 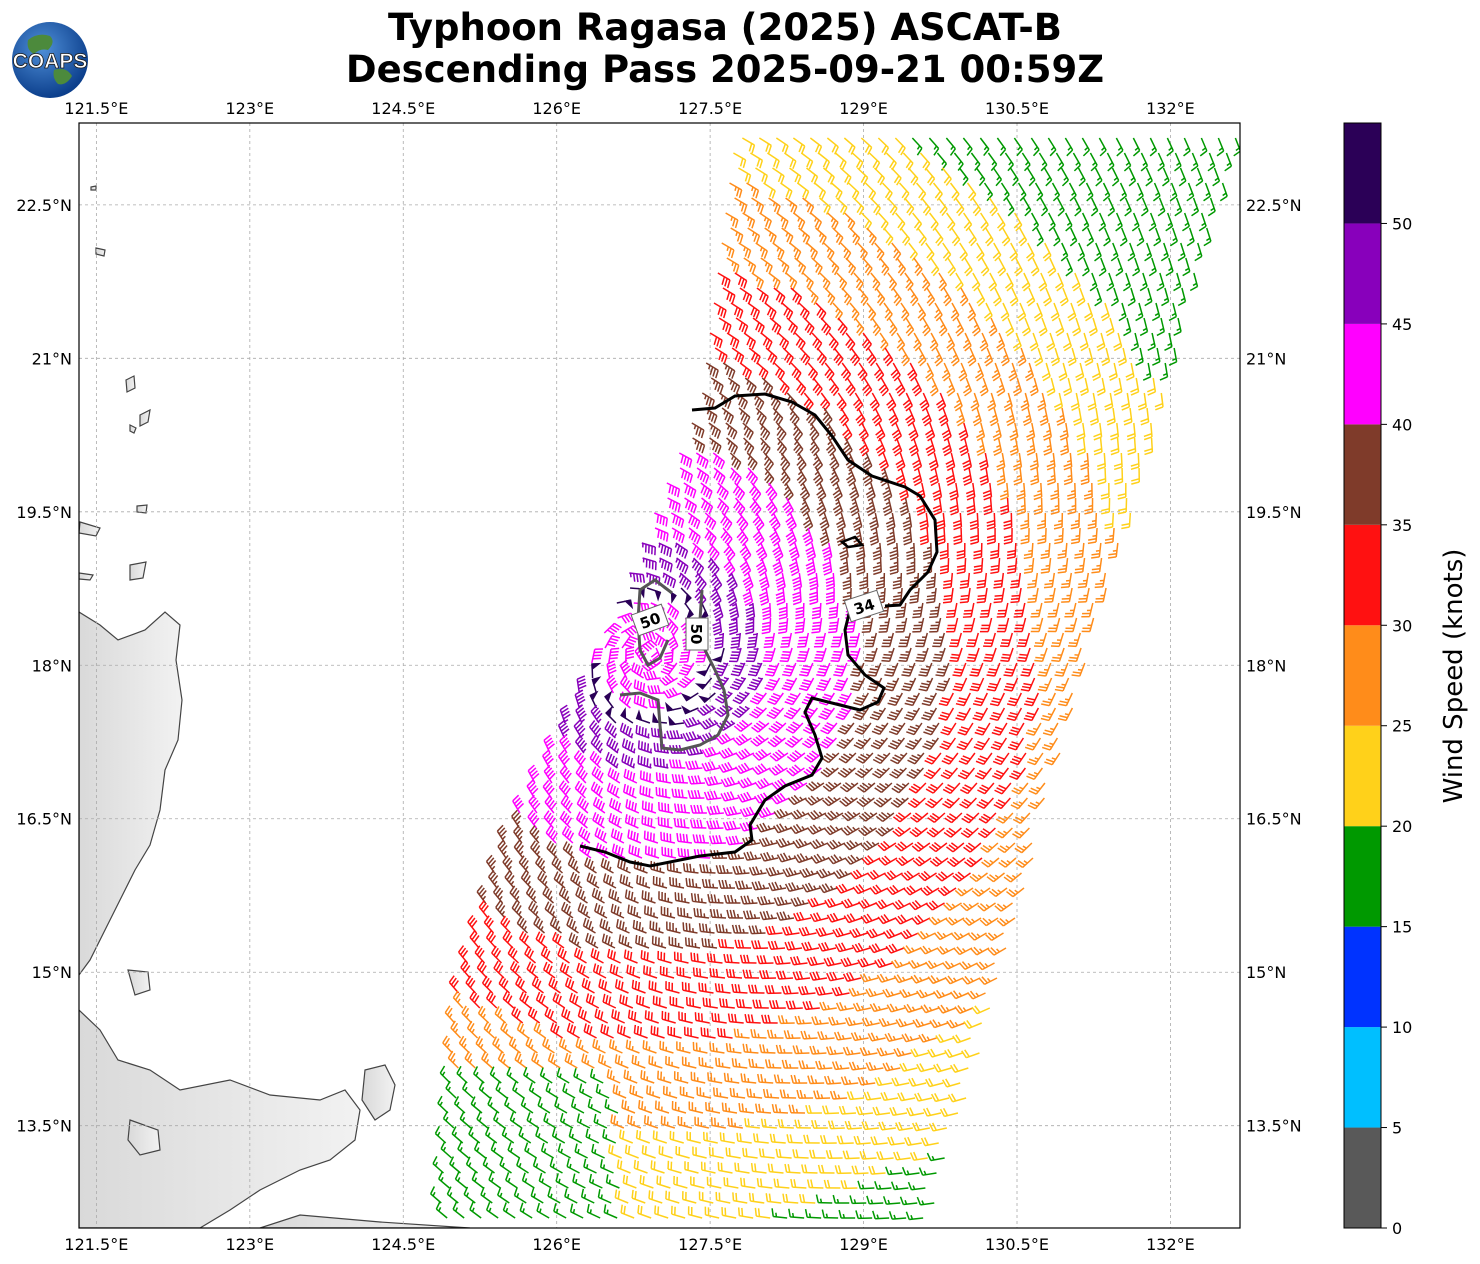 What do you see at coordinates (1170, 1244) in the screenshot?
I see `lon-tick-bottom-7: 132°E` at bounding box center [1170, 1244].